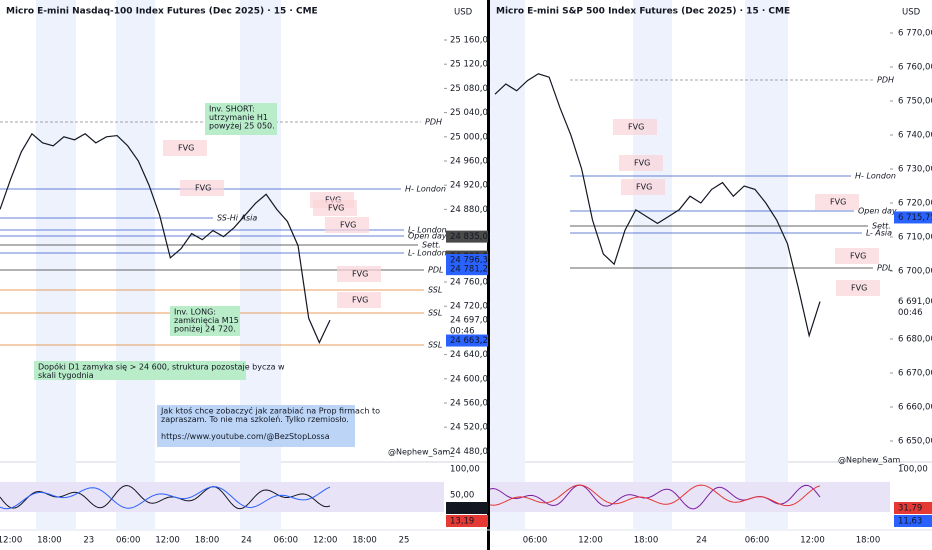 The image size is (932, 550). Describe the element at coordinates (471, 162) in the screenshot. I see `price-label: 24 960,00` at that location.